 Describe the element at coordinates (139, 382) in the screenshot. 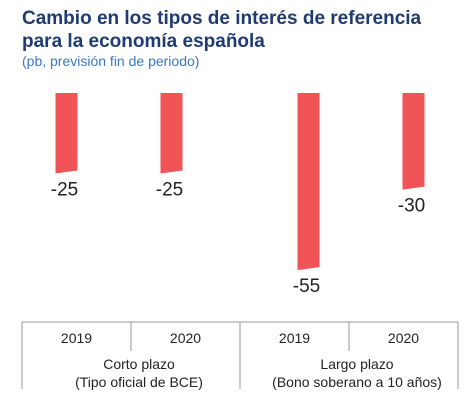

I see `group-label: (Tipo oficial de BCE)` at that location.